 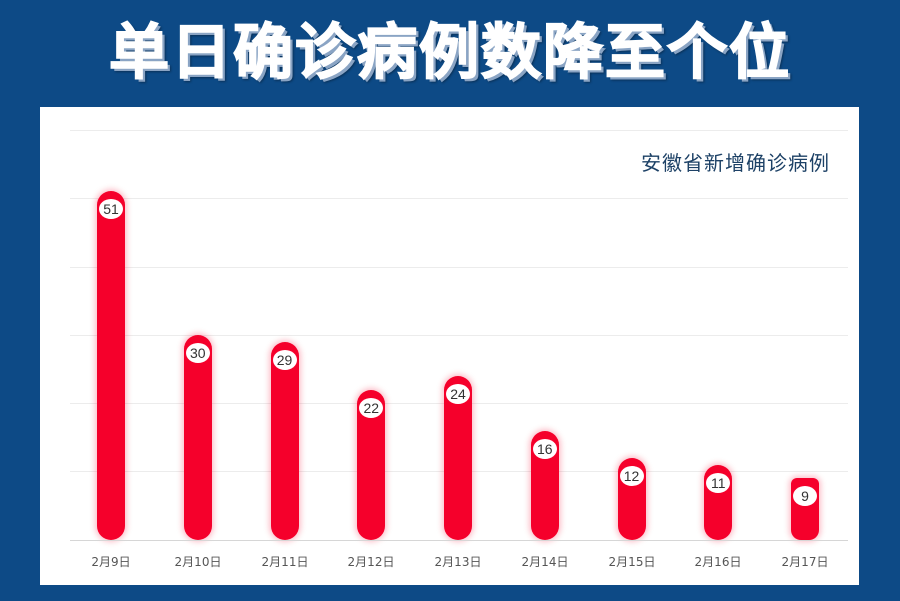 What do you see at coordinates (197, 353) in the screenshot?
I see `bar-value-label: 30` at bounding box center [197, 353].